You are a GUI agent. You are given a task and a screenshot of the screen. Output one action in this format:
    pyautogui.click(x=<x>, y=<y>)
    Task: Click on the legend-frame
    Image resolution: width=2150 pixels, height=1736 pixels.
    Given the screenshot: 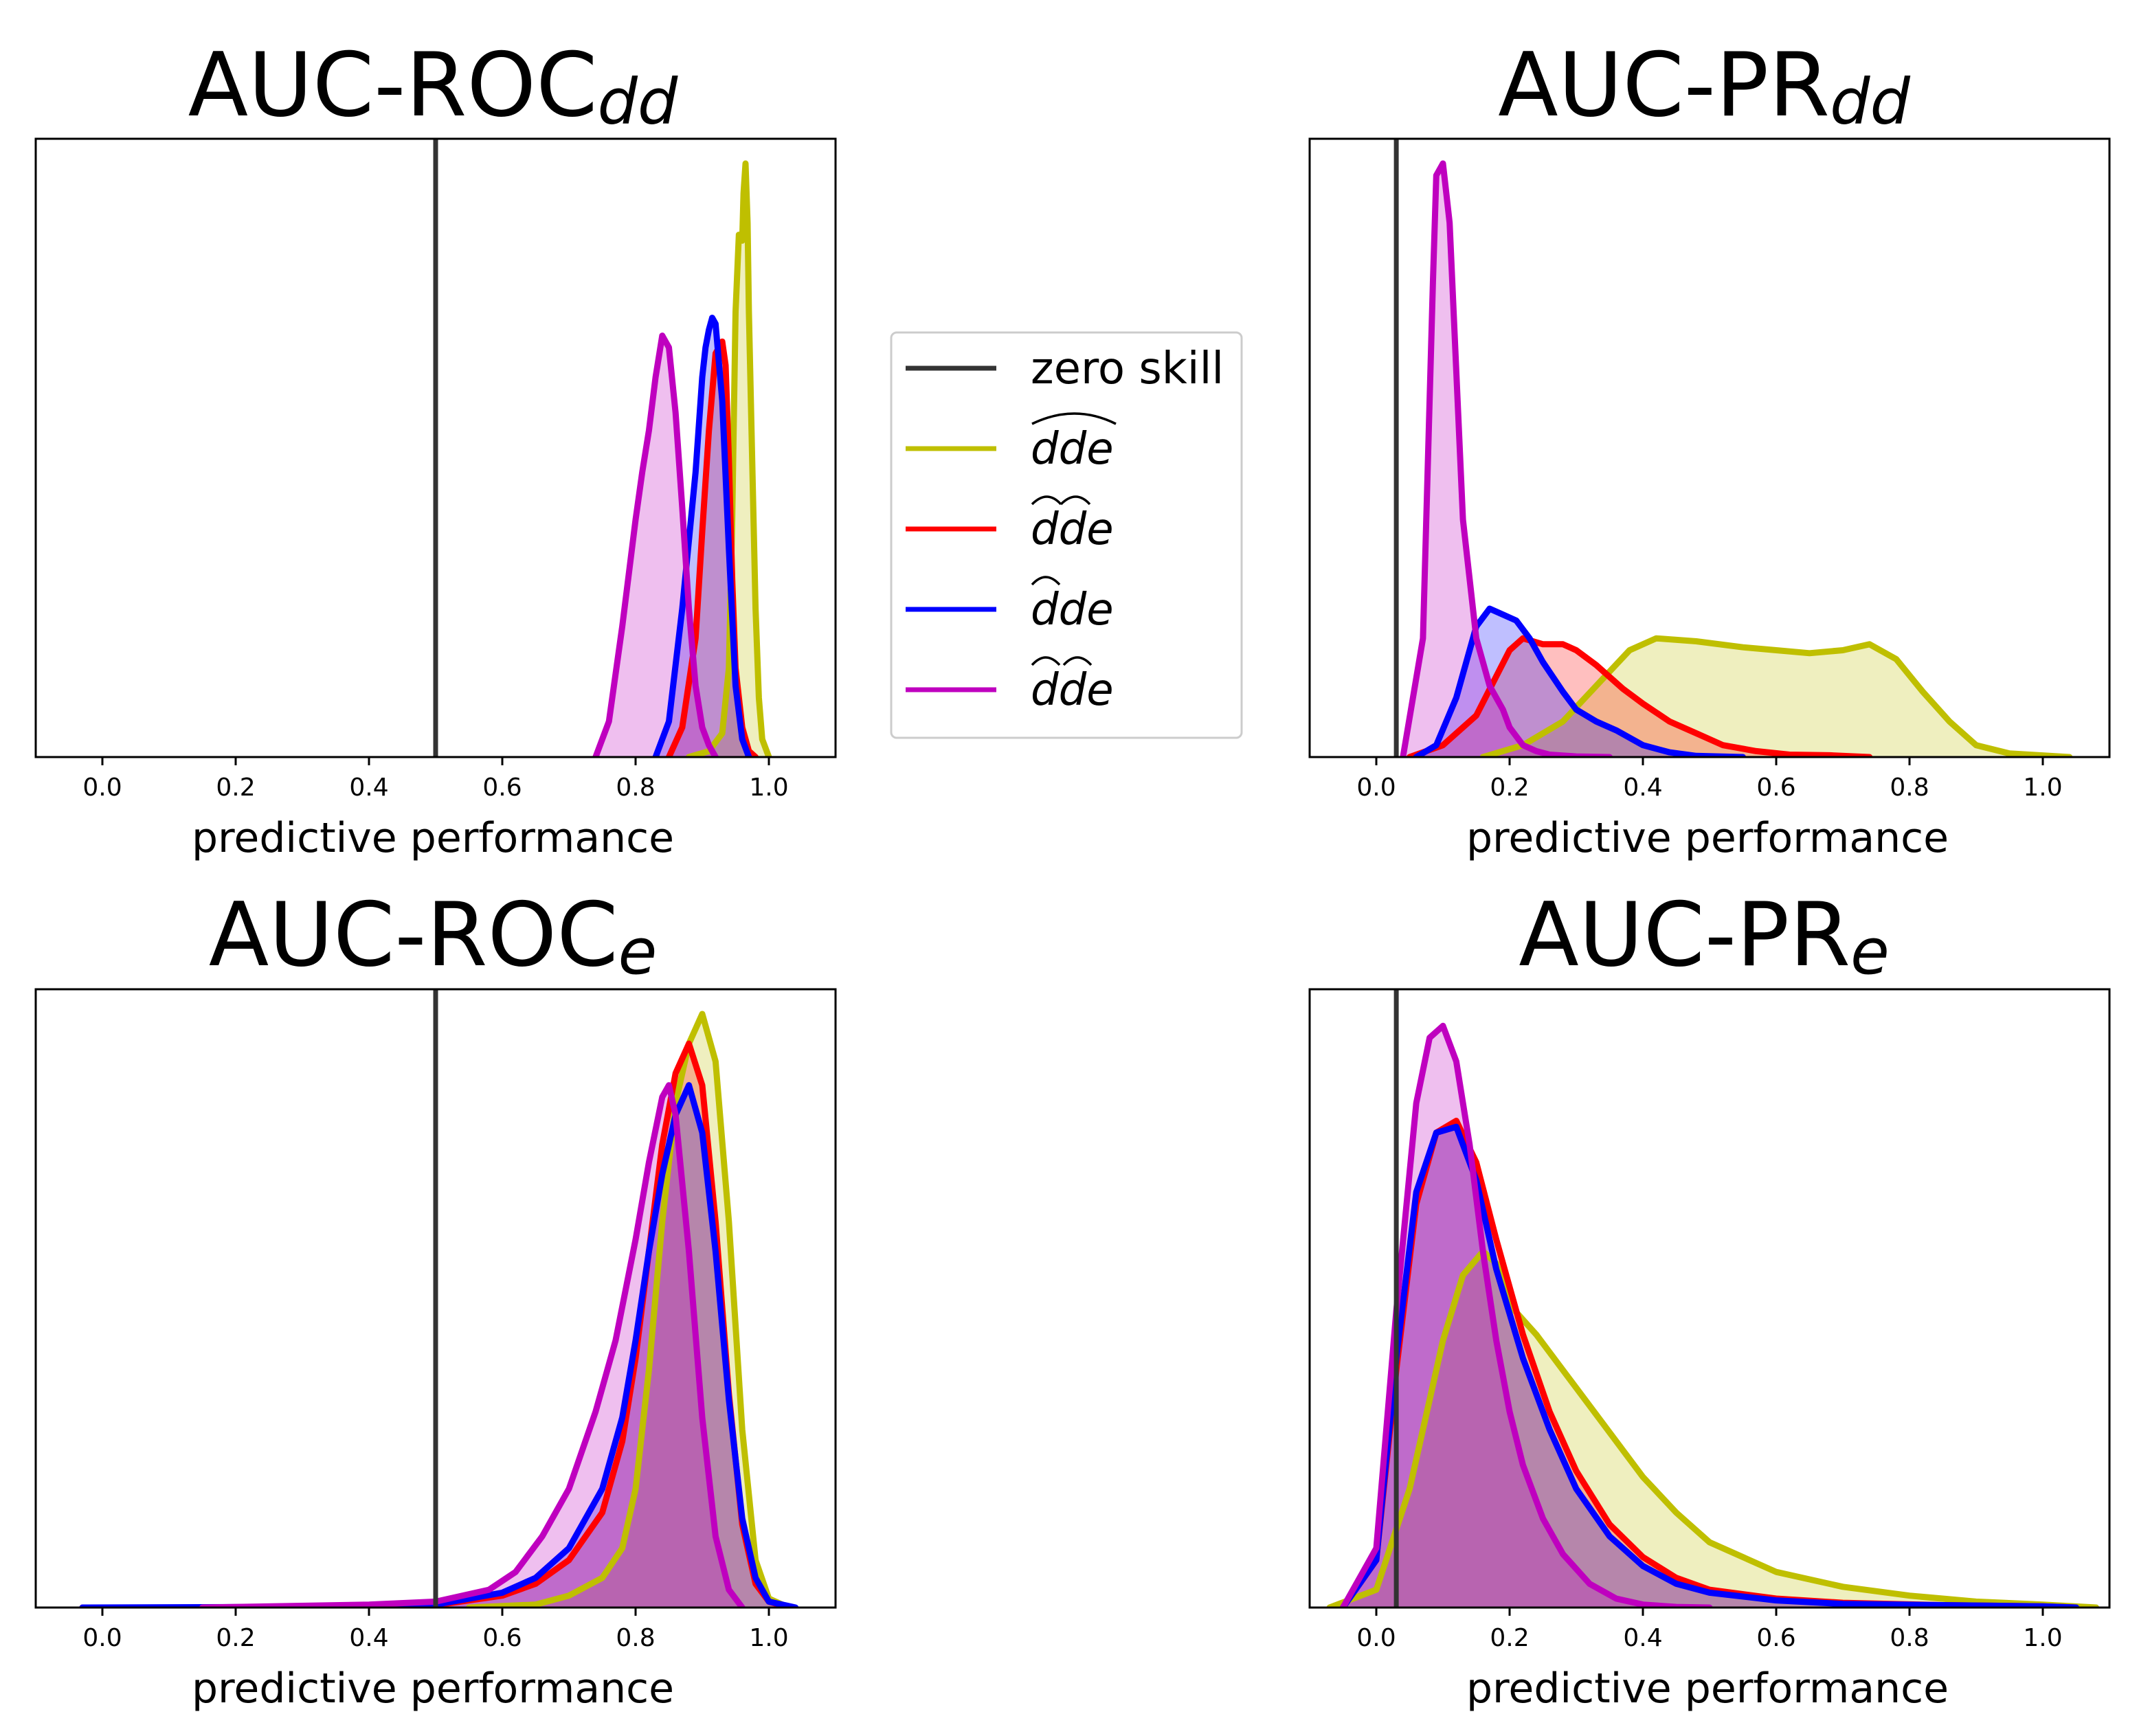 What is the action you would take?
    pyautogui.click(x=1067, y=535)
    